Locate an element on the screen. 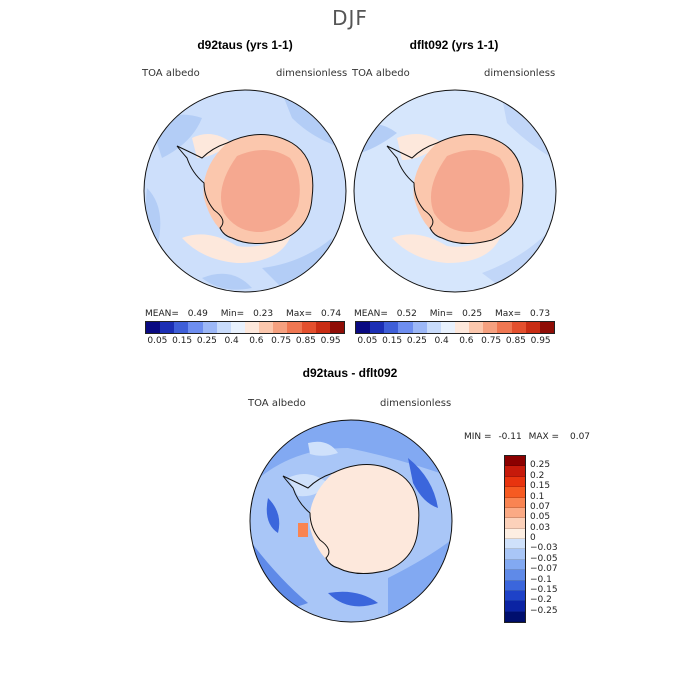  colorbar-tick-label: 0.4 is located at coordinates (231, 341).